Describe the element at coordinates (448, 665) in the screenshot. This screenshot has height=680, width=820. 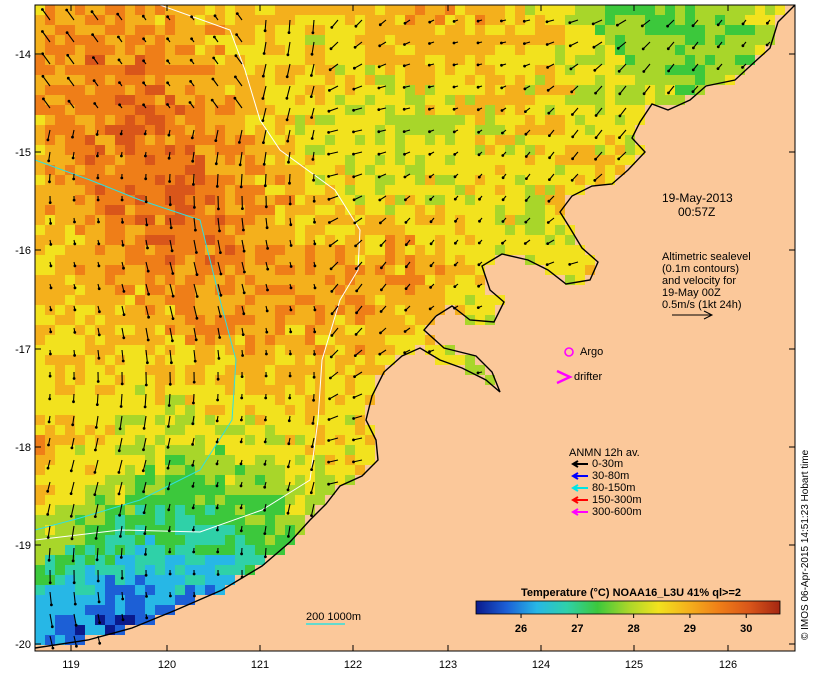
I see `x-tick-label: 123` at that location.